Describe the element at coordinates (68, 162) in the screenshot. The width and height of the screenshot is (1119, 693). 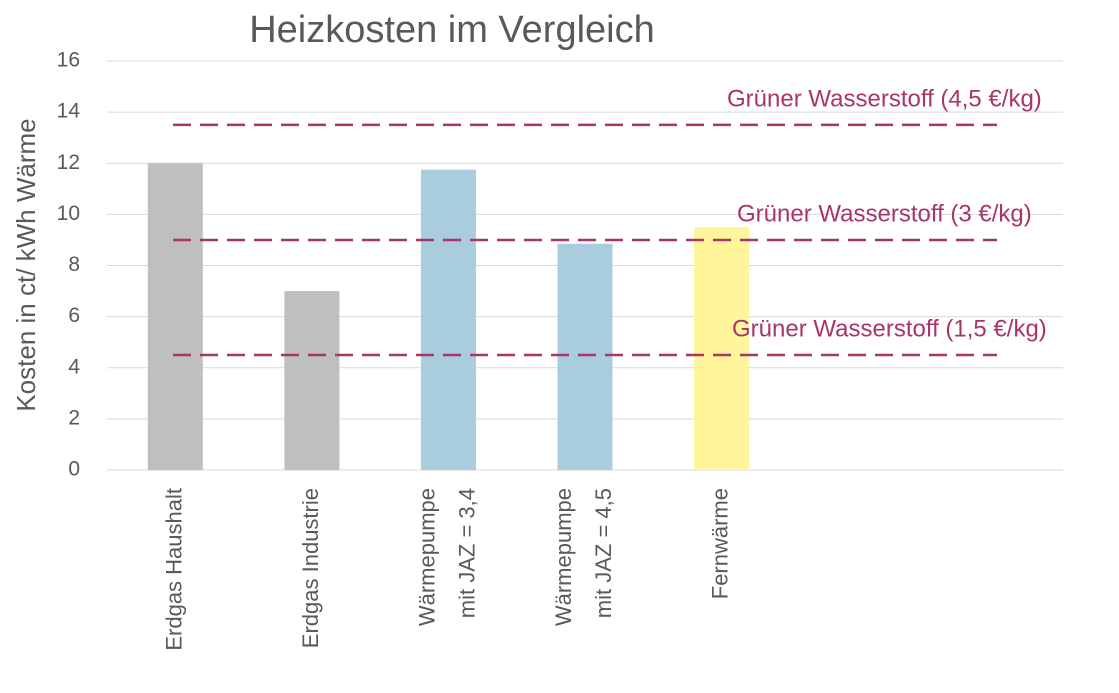
I see `y-tick-label: 12` at that location.